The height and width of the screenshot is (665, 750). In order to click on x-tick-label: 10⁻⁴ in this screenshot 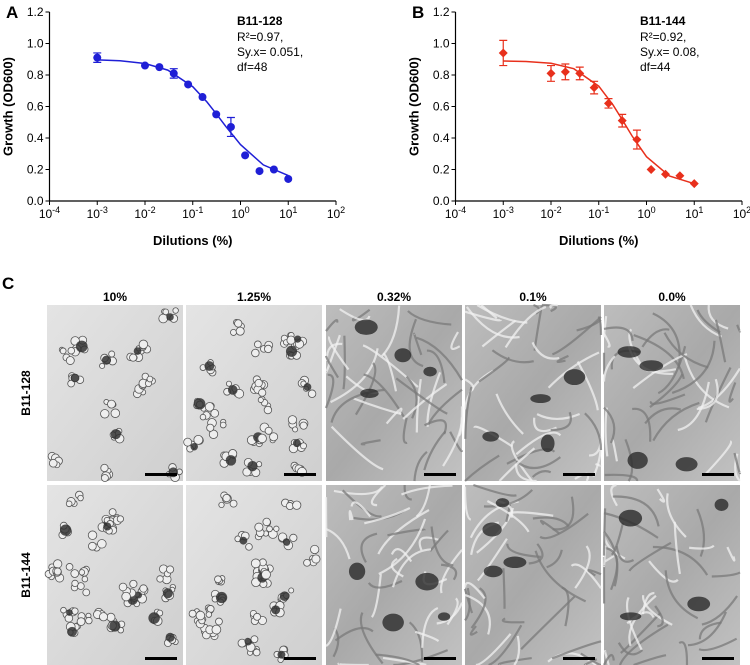, I will do `click(455, 213)`.